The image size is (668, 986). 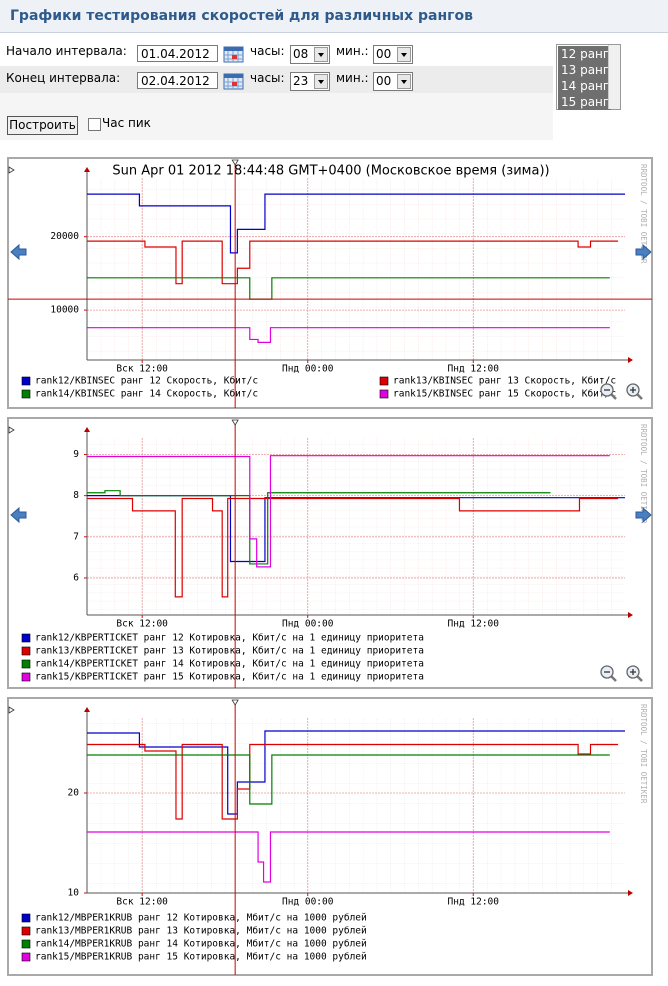 I want to click on rank-option: 14 ранг, so click(x=584, y=86).